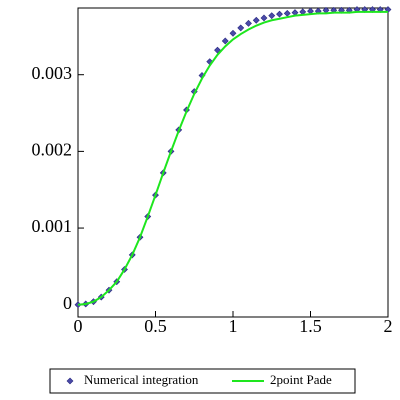  Describe the element at coordinates (67, 303) in the screenshot. I see `y-tick-label: 0` at that location.